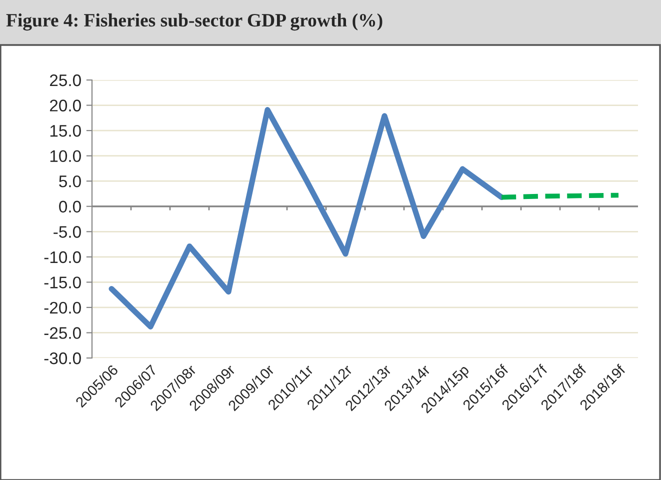  Describe the element at coordinates (65, 106) in the screenshot. I see `y-tick-label: 20.0` at that location.